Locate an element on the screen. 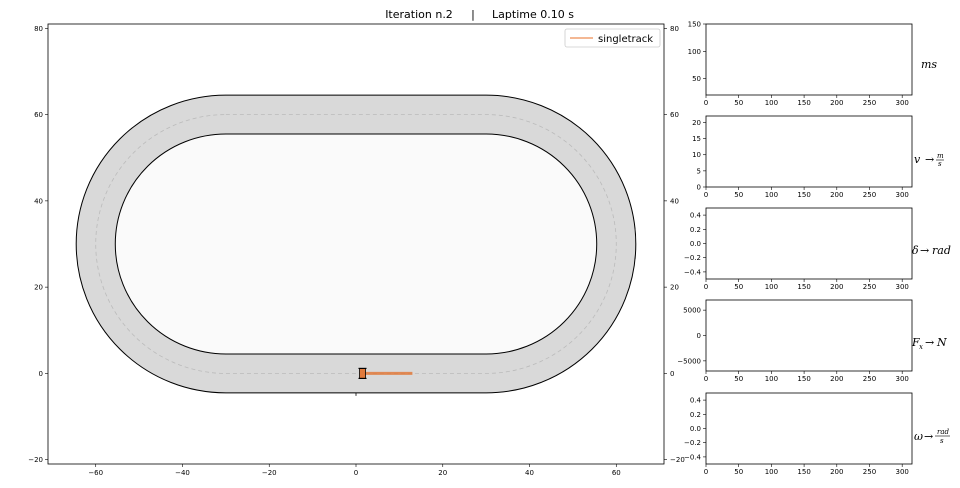 The height and width of the screenshot is (488, 960). svg-text: x is located at coordinates (921, 347).